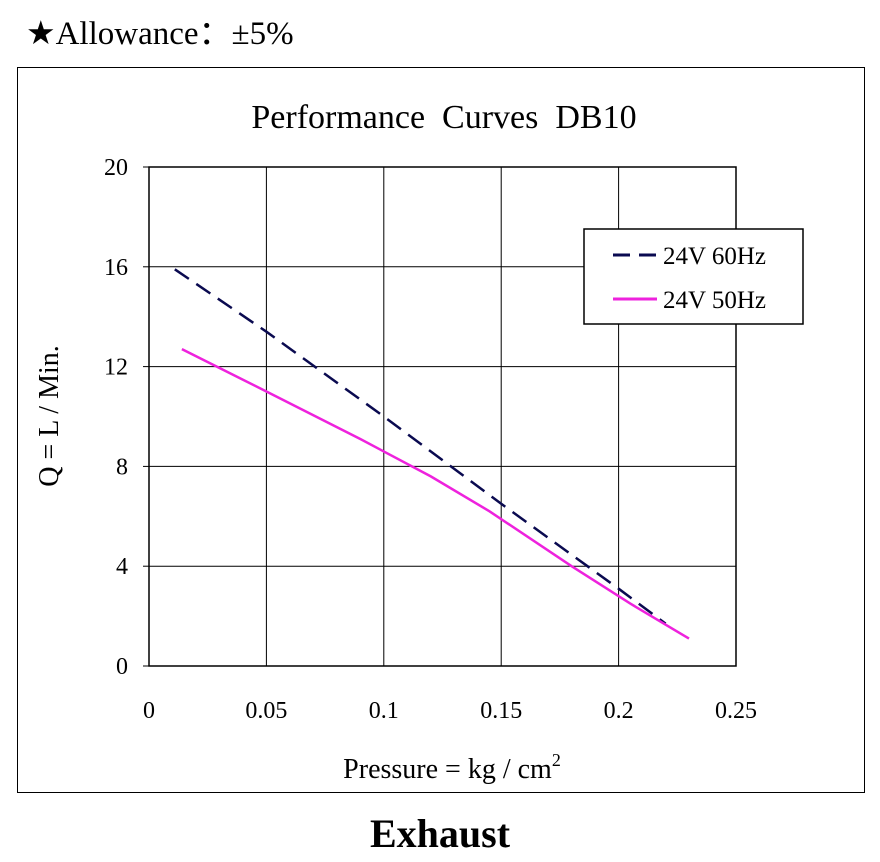 The image size is (880, 862). Describe the element at coordinates (440, 833) in the screenshot. I see `footer-label: Exhaust` at that location.